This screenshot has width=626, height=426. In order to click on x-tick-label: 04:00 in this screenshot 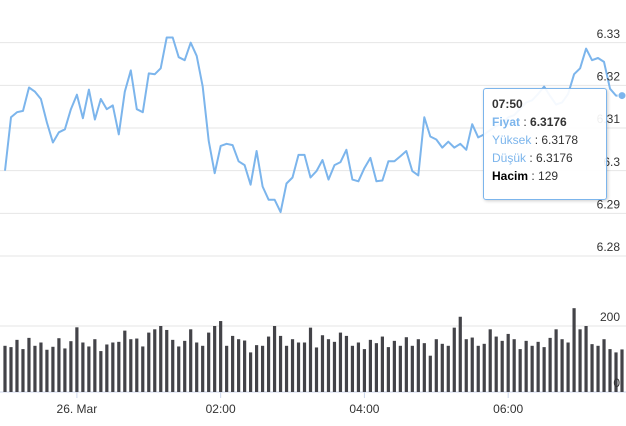, I will do `click(364, 409)`.